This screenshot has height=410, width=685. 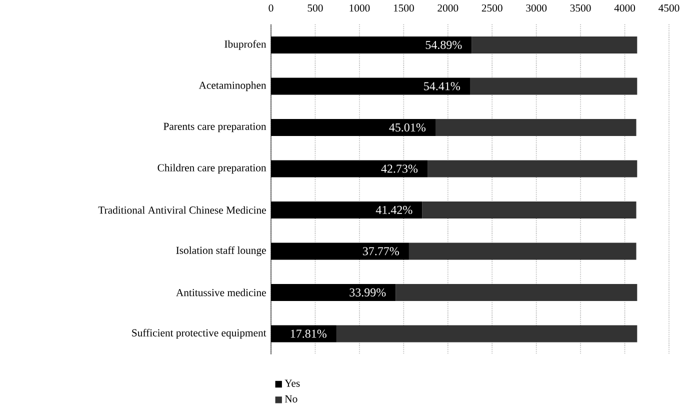 What do you see at coordinates (212, 169) in the screenshot?
I see `y-tick-label: Children care preparation` at bounding box center [212, 169].